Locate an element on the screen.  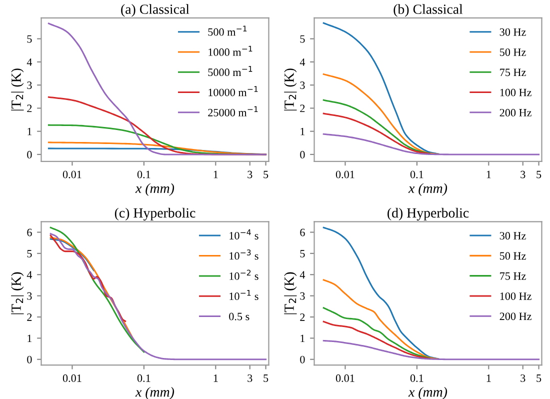
chart-title: (c) Hyperbolic is located at coordinates (155, 214).